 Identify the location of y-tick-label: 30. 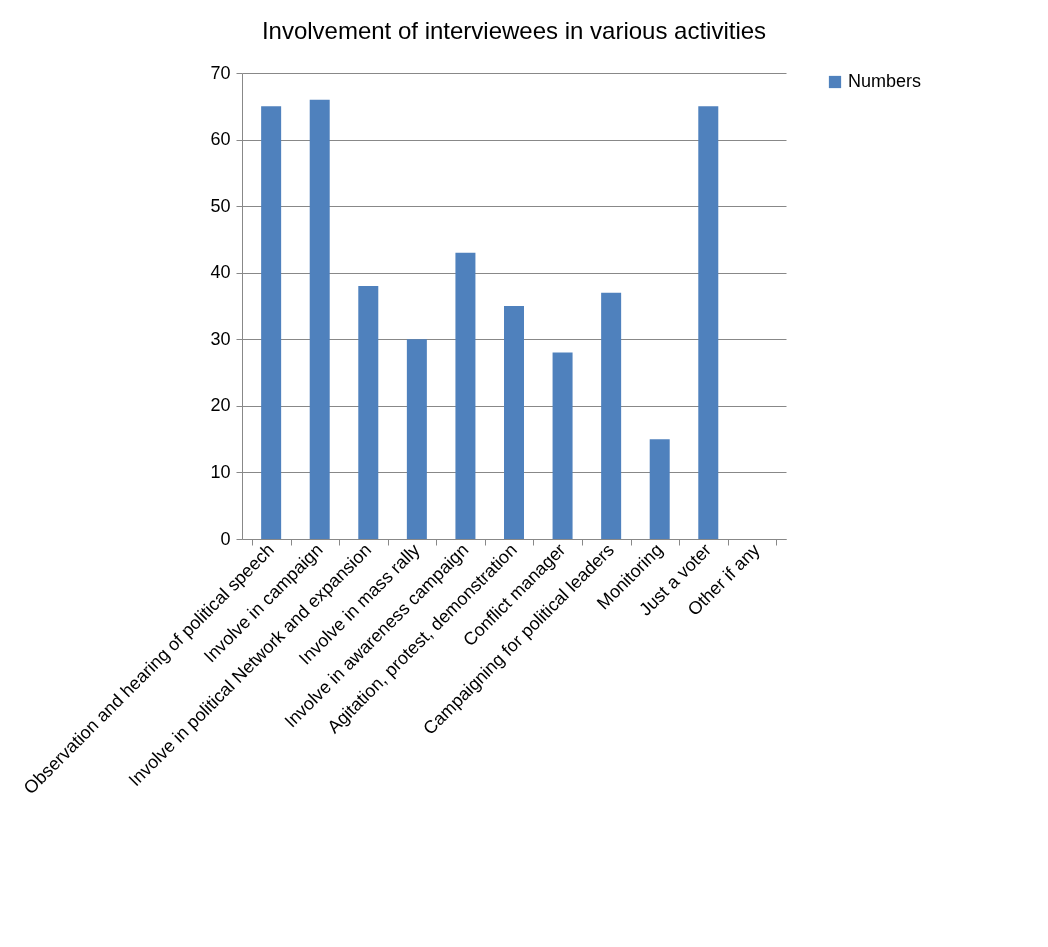
(220, 338).